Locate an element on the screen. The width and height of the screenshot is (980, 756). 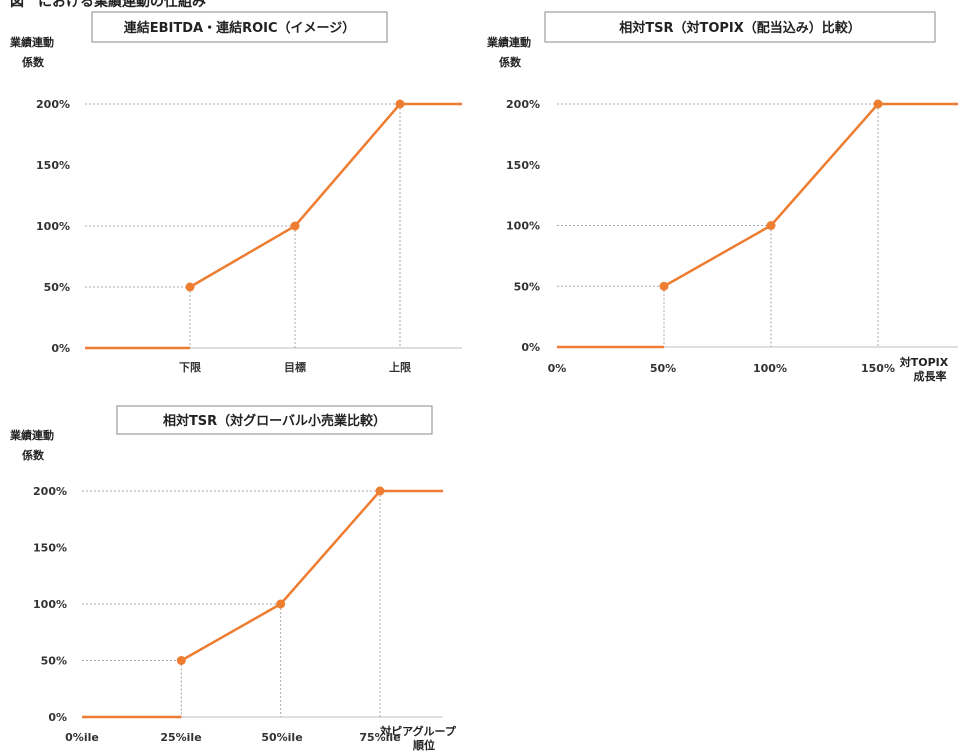
series-line is located at coordinates (280, 576).